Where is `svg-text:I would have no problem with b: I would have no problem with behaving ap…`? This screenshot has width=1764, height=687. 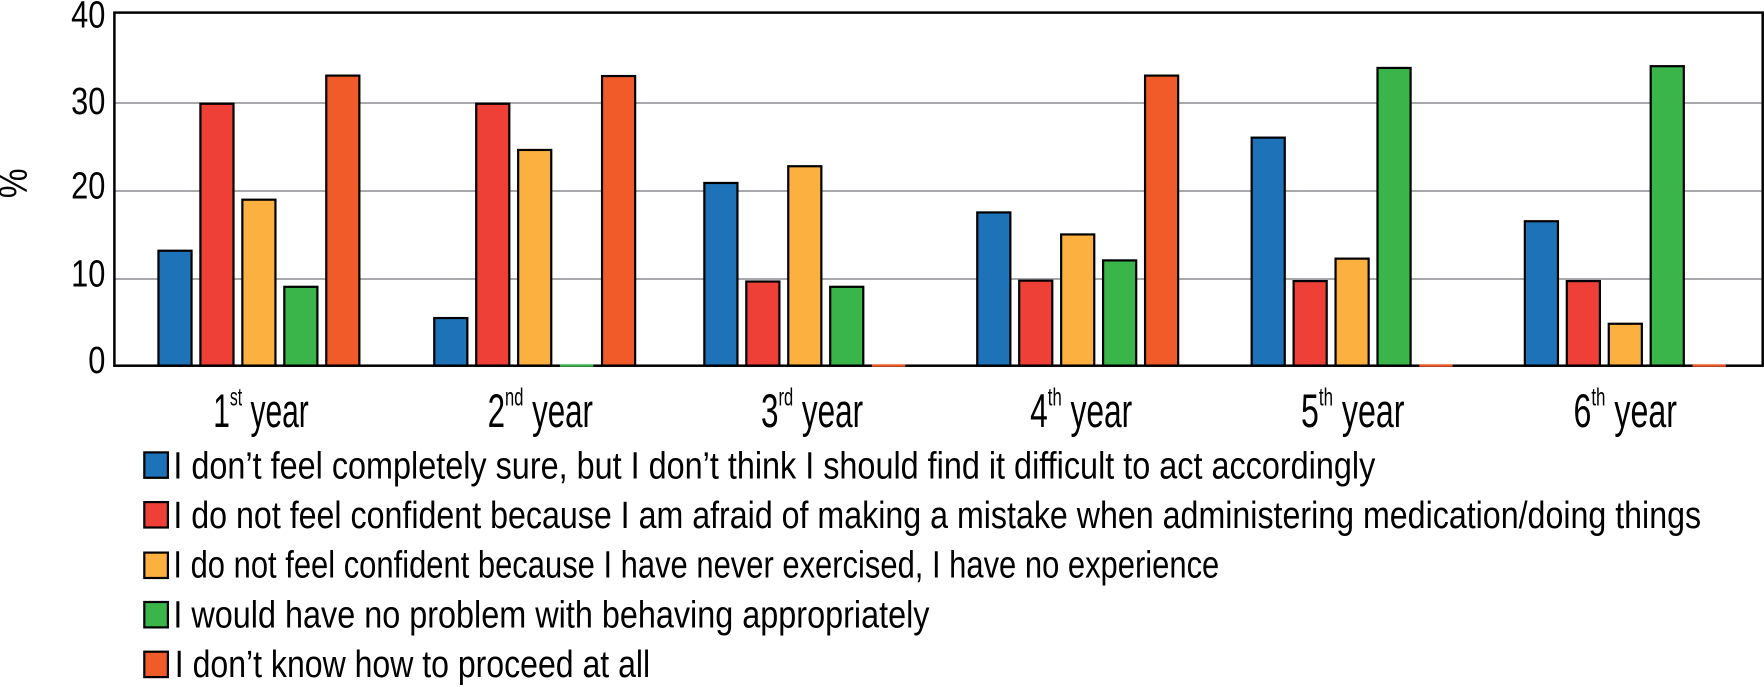 svg-text:I would have no problem with b: I would have no problem with behaving ap… is located at coordinates (551, 615).